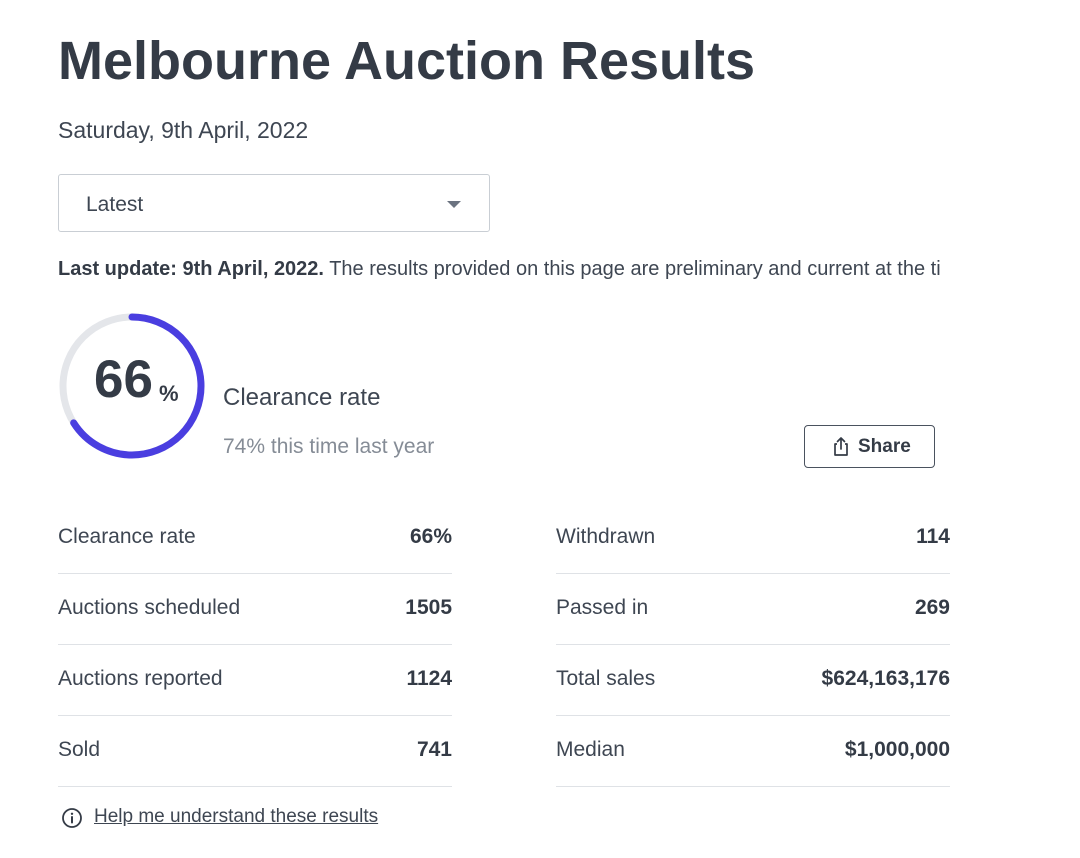 The image size is (1080, 858). What do you see at coordinates (255, 751) in the screenshot?
I see `stat-row: Sold 741` at bounding box center [255, 751].